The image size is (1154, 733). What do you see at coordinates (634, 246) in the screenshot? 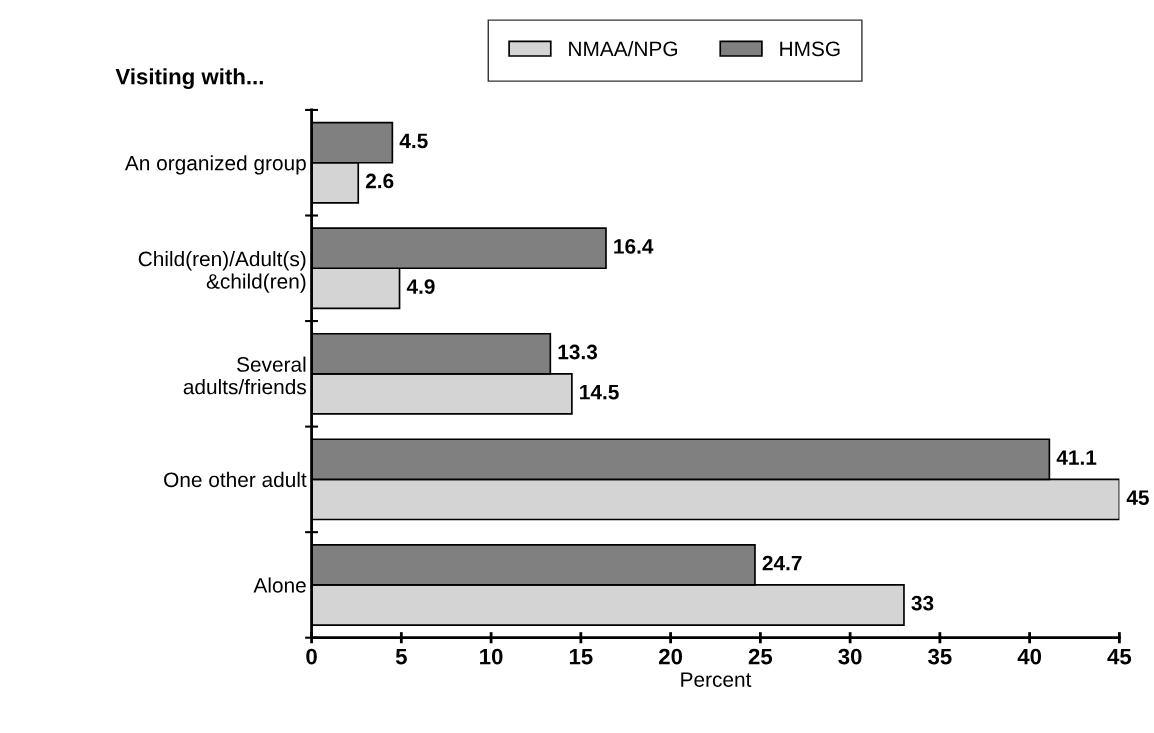
I see `data-label: 16.4` at bounding box center [634, 246].